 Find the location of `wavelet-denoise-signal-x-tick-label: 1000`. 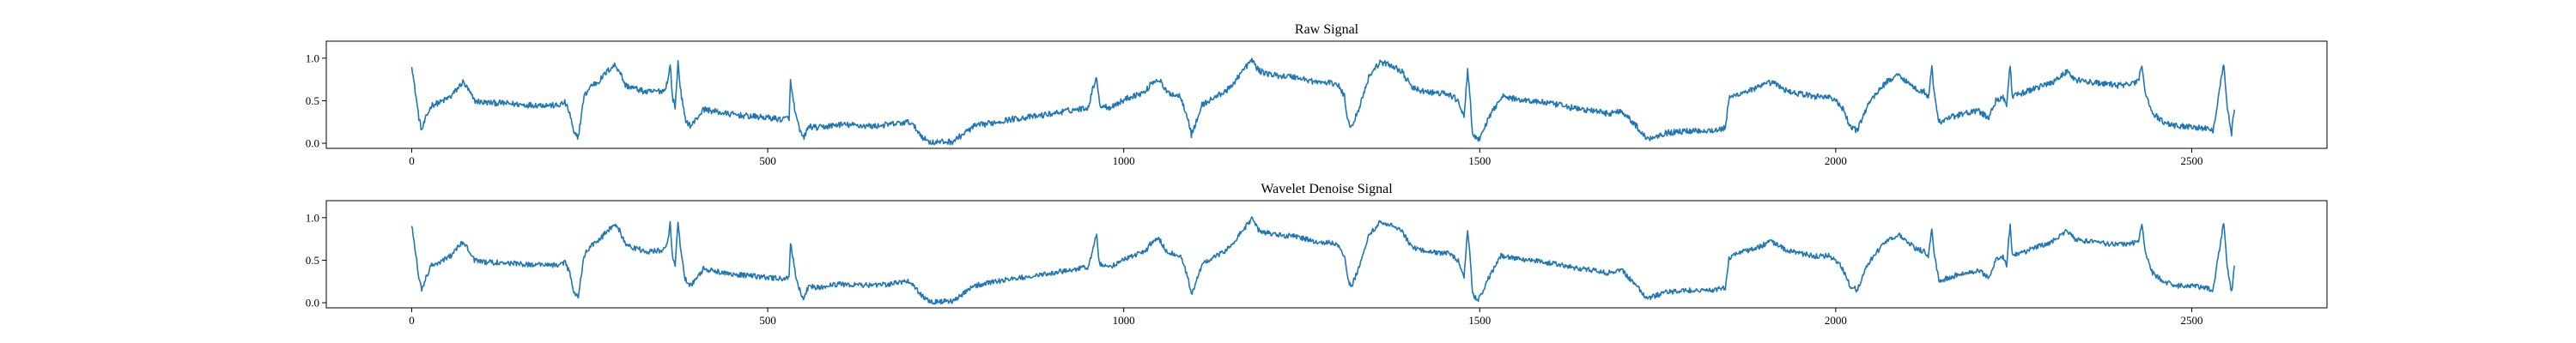

wavelet-denoise-signal-x-tick-label: 1000 is located at coordinates (1124, 321).